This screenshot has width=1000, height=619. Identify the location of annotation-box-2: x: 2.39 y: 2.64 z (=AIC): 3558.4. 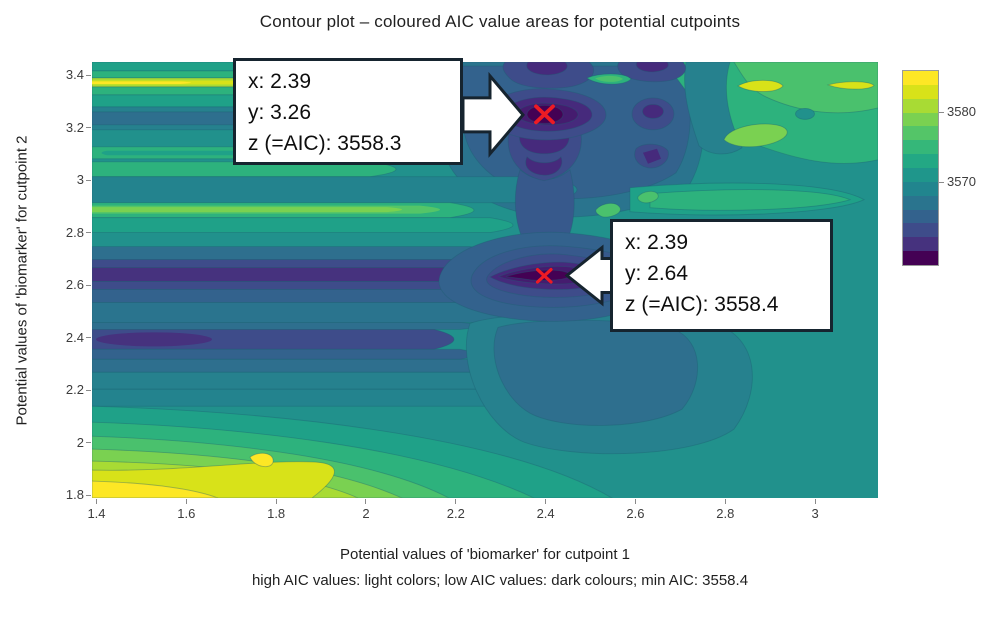
(721, 275).